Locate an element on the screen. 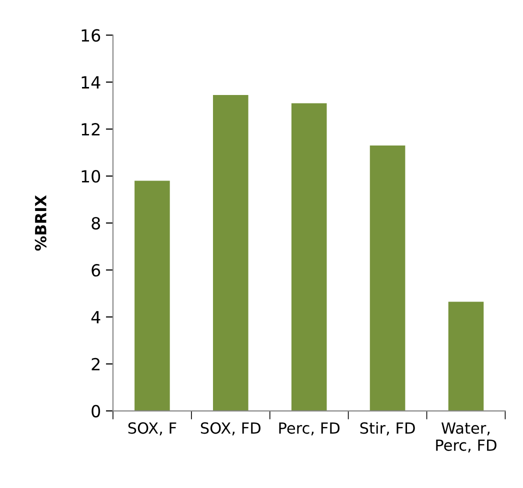  y-tick-label: 0 is located at coordinates (96, 411).